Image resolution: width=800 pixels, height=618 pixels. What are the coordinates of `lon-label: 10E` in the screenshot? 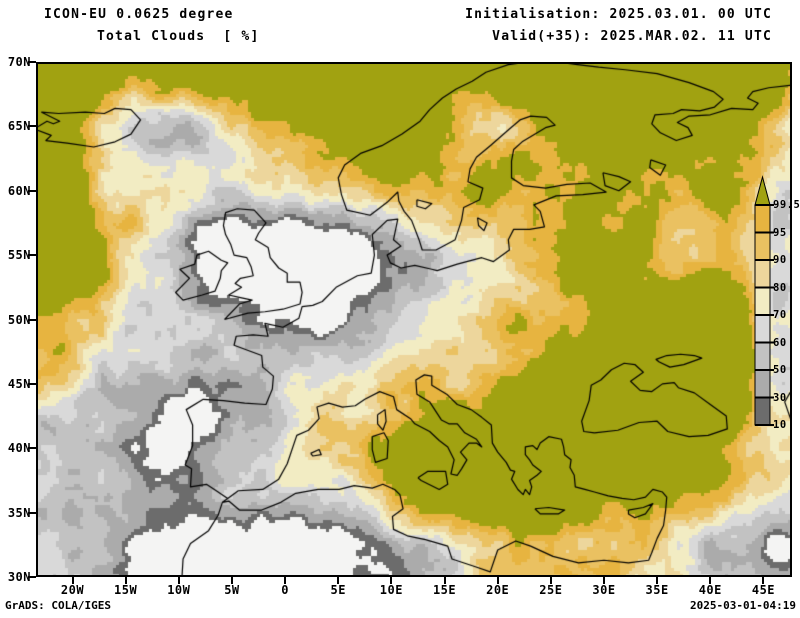 It's located at (391, 590).